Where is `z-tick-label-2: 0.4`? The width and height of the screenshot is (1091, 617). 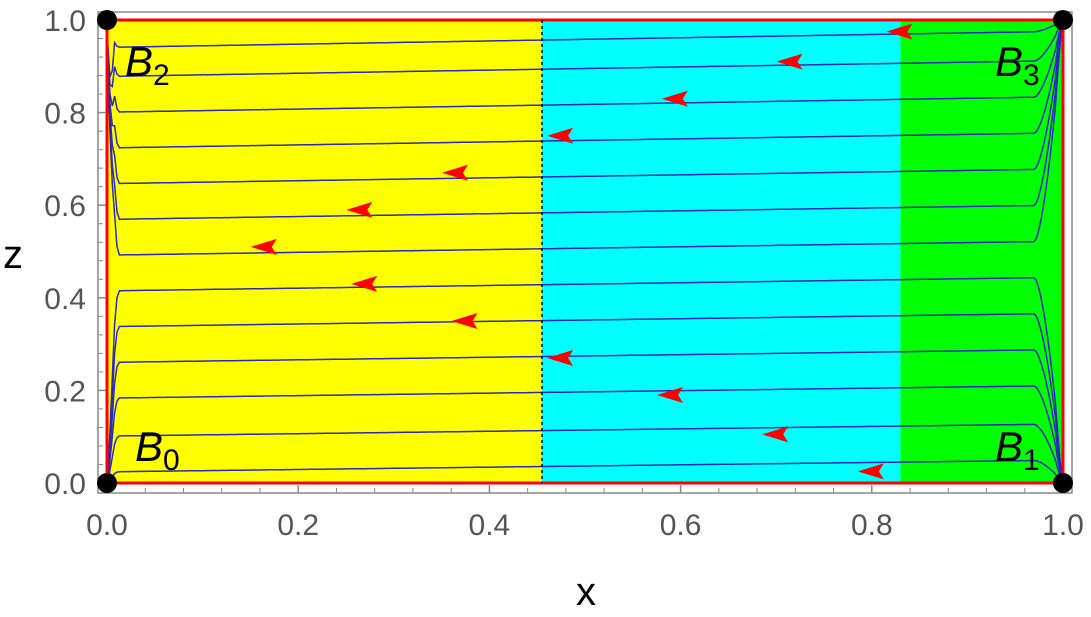
z-tick-label-2: 0.4 is located at coordinates (65, 299).